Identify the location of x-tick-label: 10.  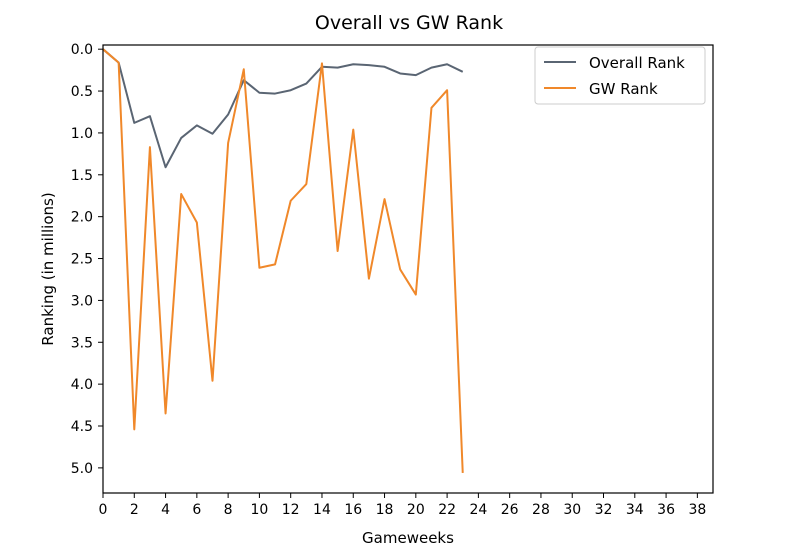
(259, 510).